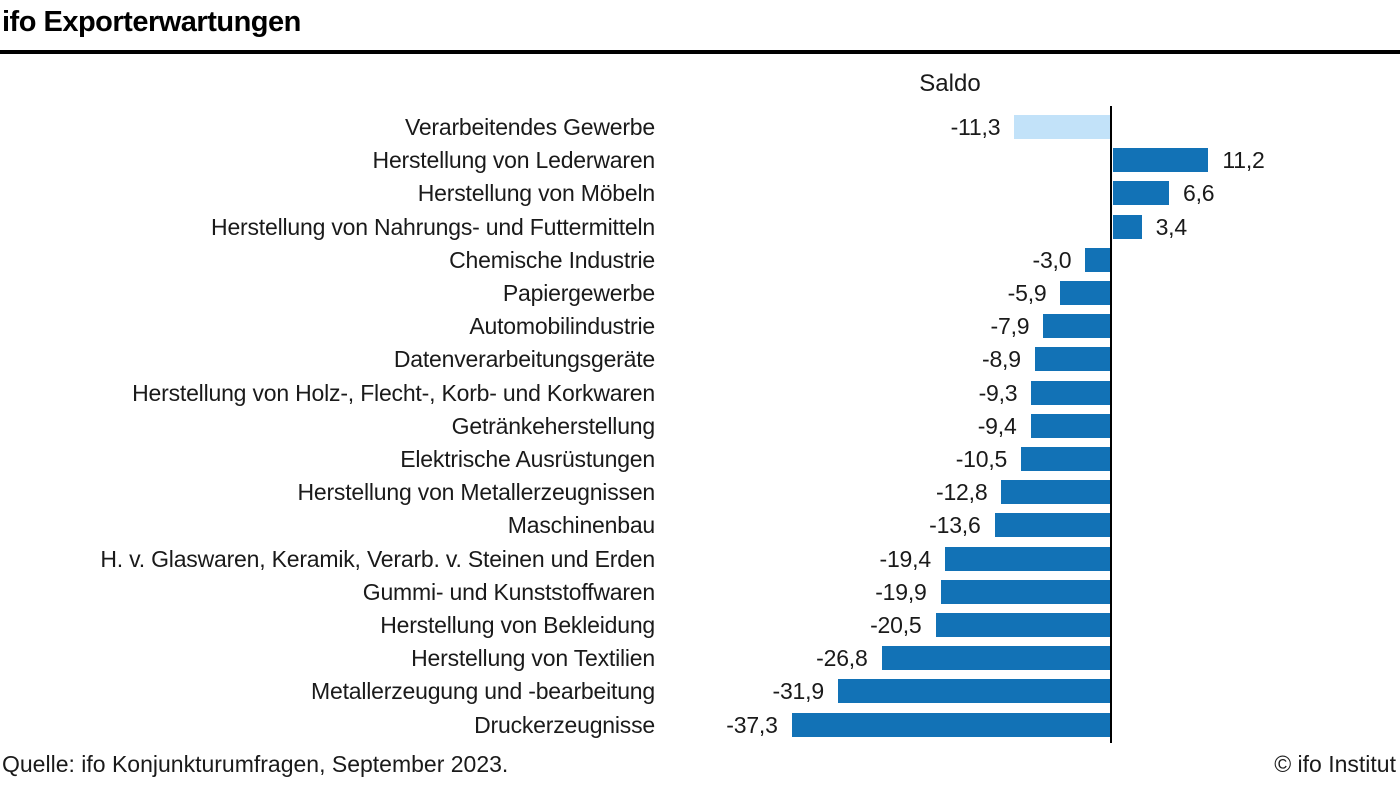 This screenshot has width=1400, height=788. What do you see at coordinates (962, 492) in the screenshot?
I see `value-label: -12,8` at bounding box center [962, 492].